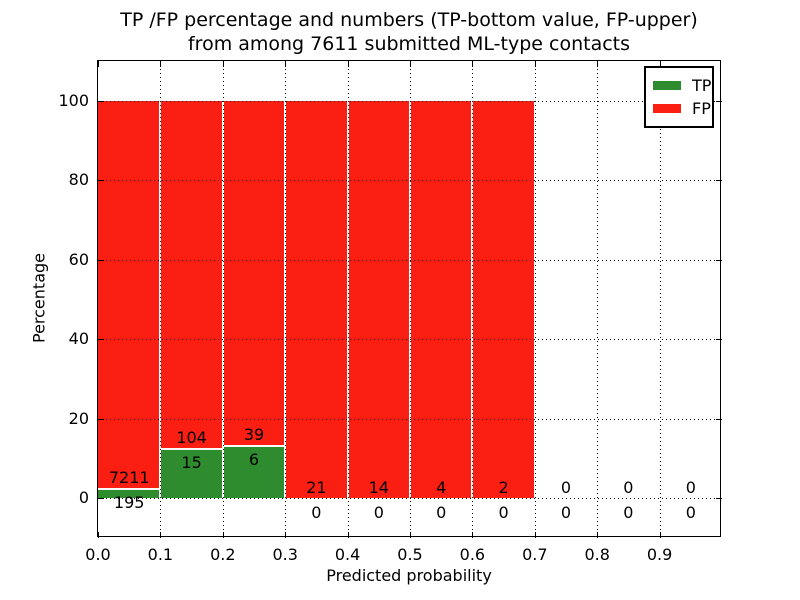  Describe the element at coordinates (83, 498) in the screenshot. I see `y-tick-label: 0` at that location.